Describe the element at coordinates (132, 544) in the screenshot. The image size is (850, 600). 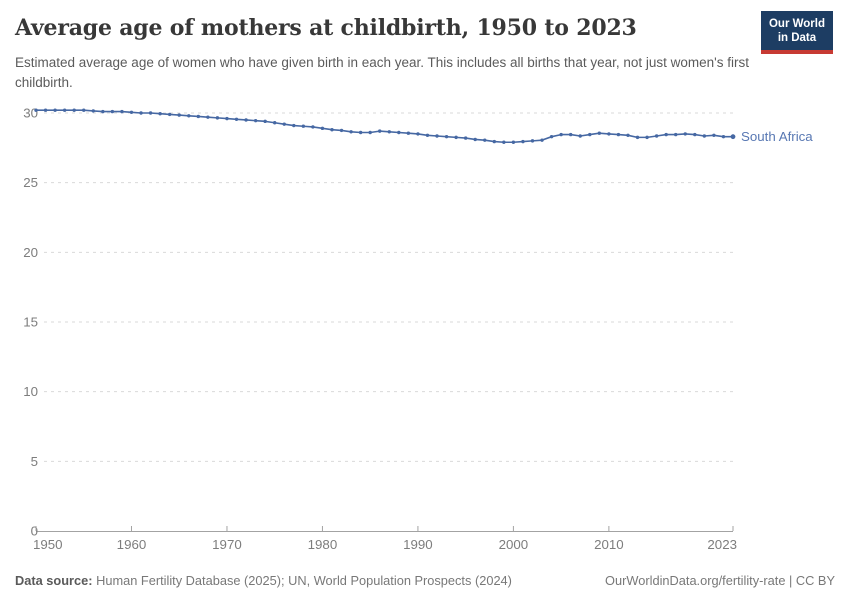
I see `x-axis-tick-label: 1960` at that location.